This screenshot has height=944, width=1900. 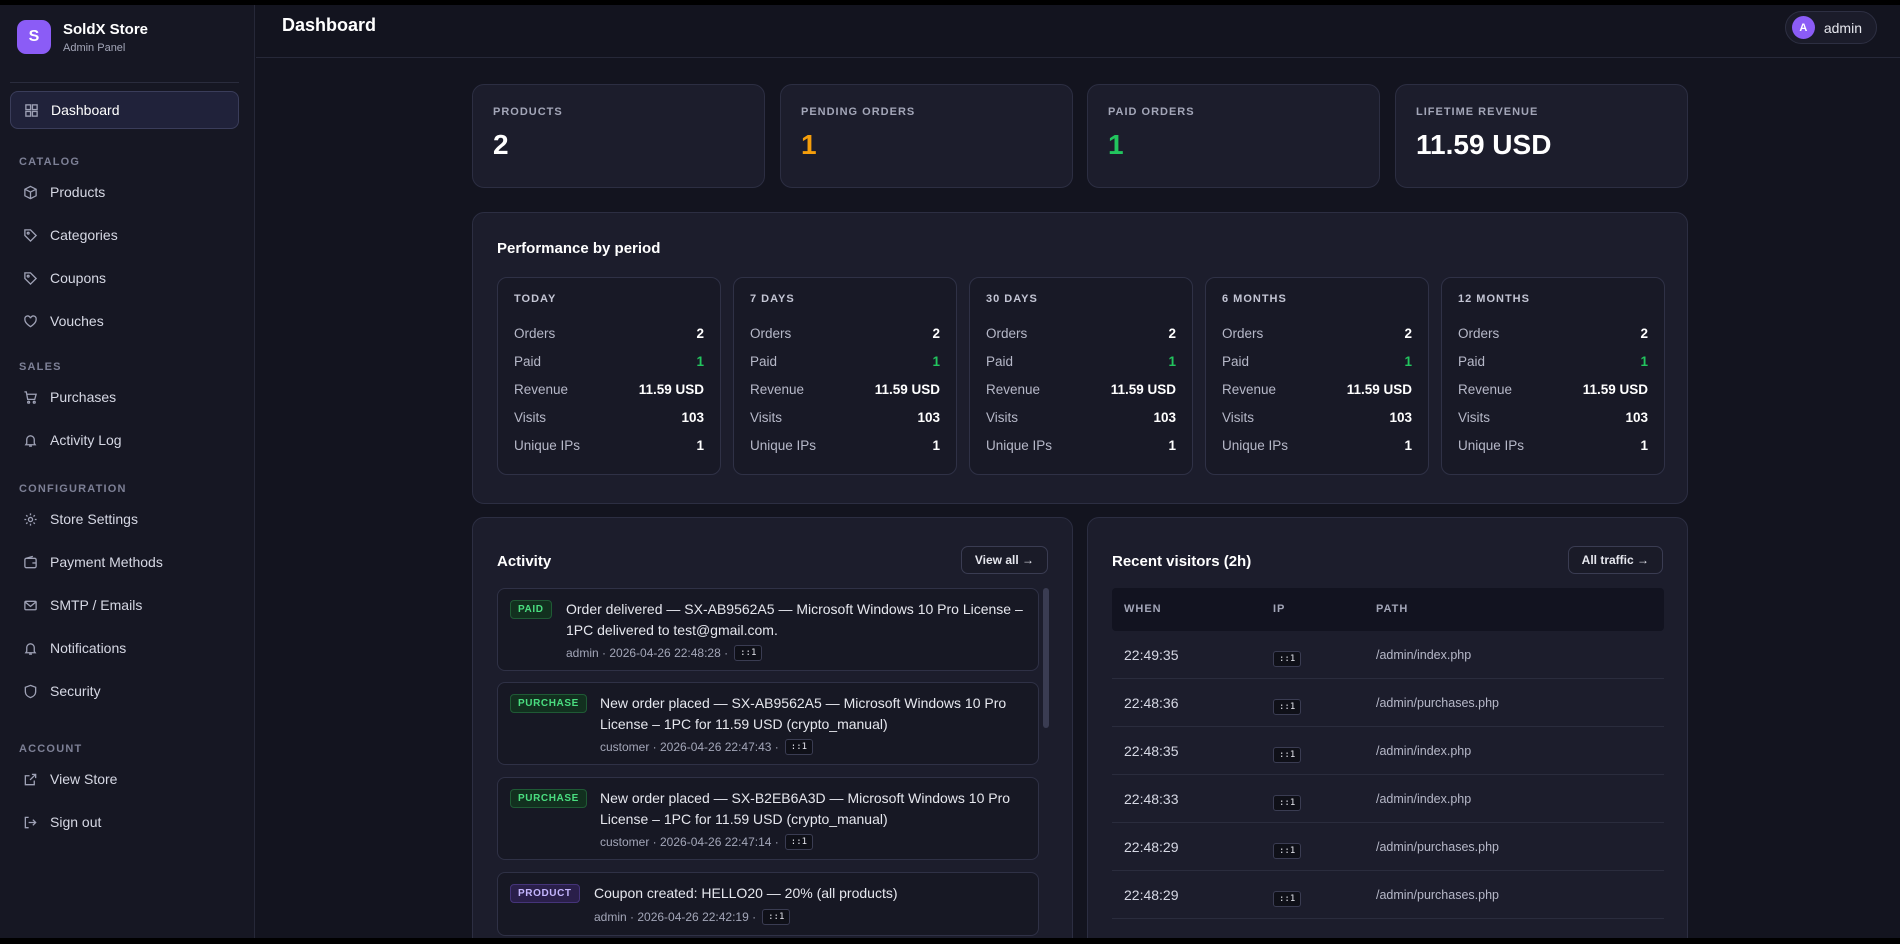 I want to click on external-link-icon, so click(x=30, y=779).